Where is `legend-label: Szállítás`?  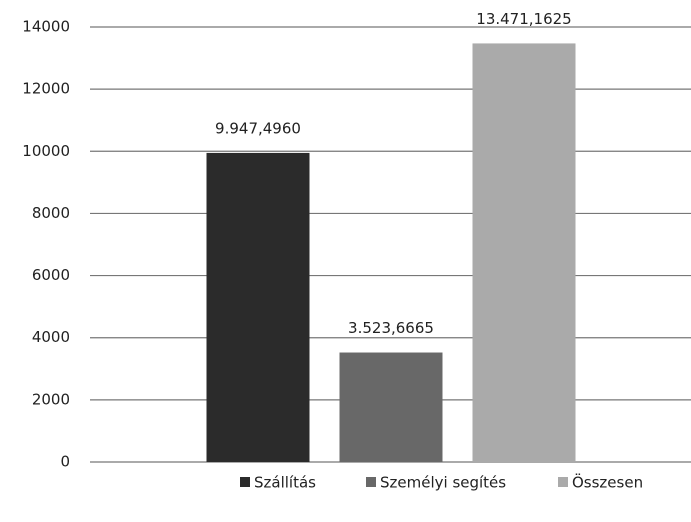 legend-label: Szállítás is located at coordinates (285, 483).